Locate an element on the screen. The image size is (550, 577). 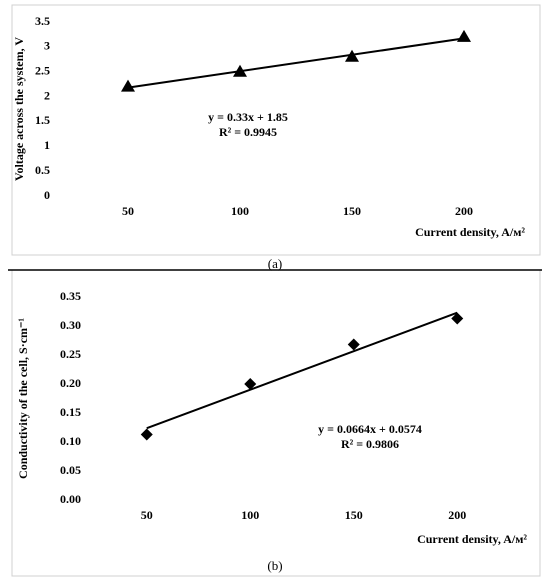
caption: (a) is located at coordinates (275, 263).